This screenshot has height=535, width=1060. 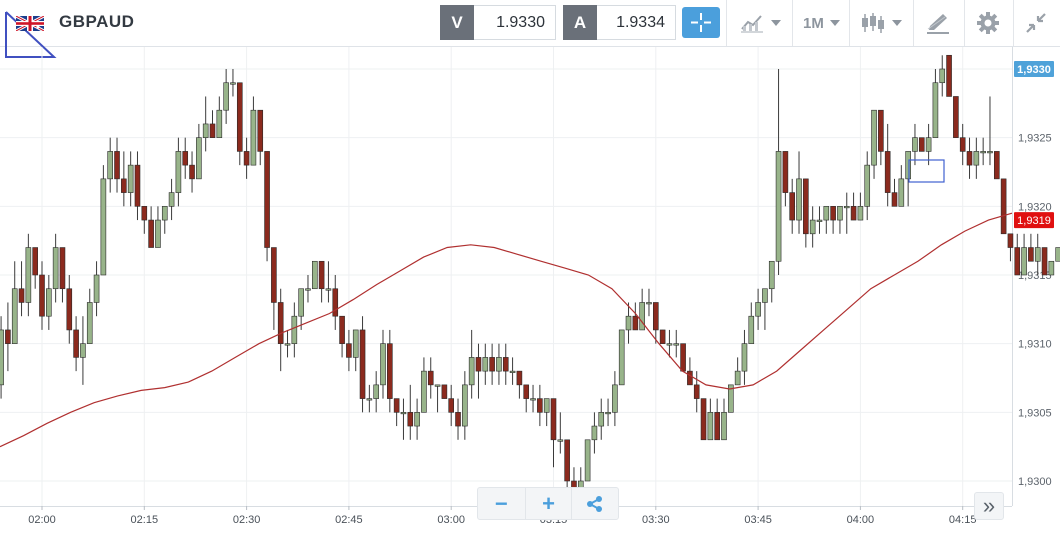 I want to click on chart-type-button, so click(x=881, y=23).